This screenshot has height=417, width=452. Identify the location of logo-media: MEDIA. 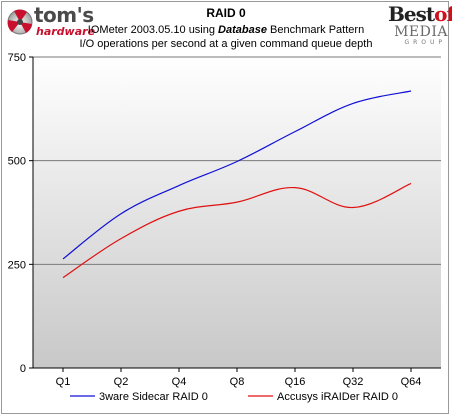
(421, 32).